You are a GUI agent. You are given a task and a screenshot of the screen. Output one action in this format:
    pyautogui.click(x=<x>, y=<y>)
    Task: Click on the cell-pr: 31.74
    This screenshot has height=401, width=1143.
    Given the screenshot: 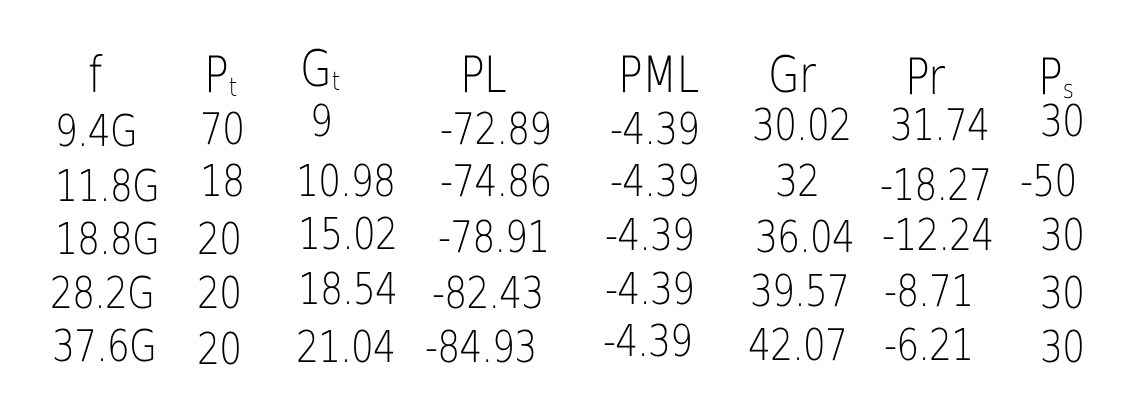 What is the action you would take?
    pyautogui.click(x=940, y=125)
    